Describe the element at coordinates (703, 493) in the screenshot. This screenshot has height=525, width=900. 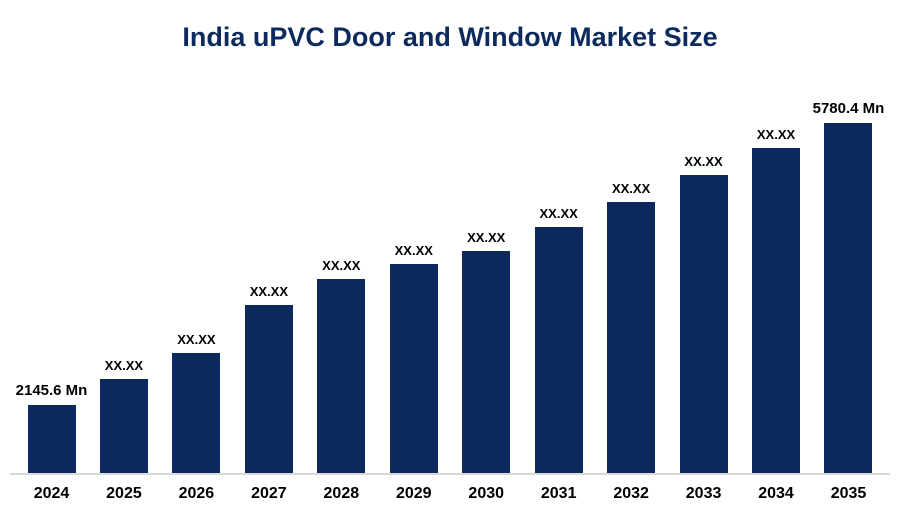
I see `x-axis-tick-label: 2033` at that location.